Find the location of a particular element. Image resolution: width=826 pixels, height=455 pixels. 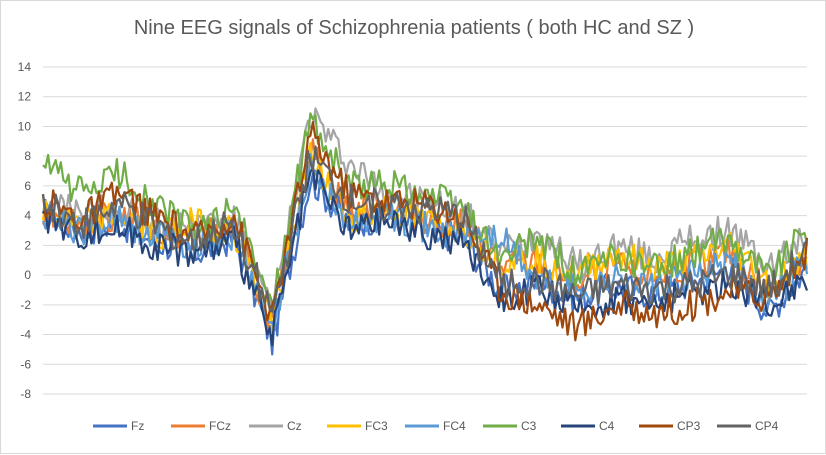

y-tick-label: -2 is located at coordinates (25, 305).